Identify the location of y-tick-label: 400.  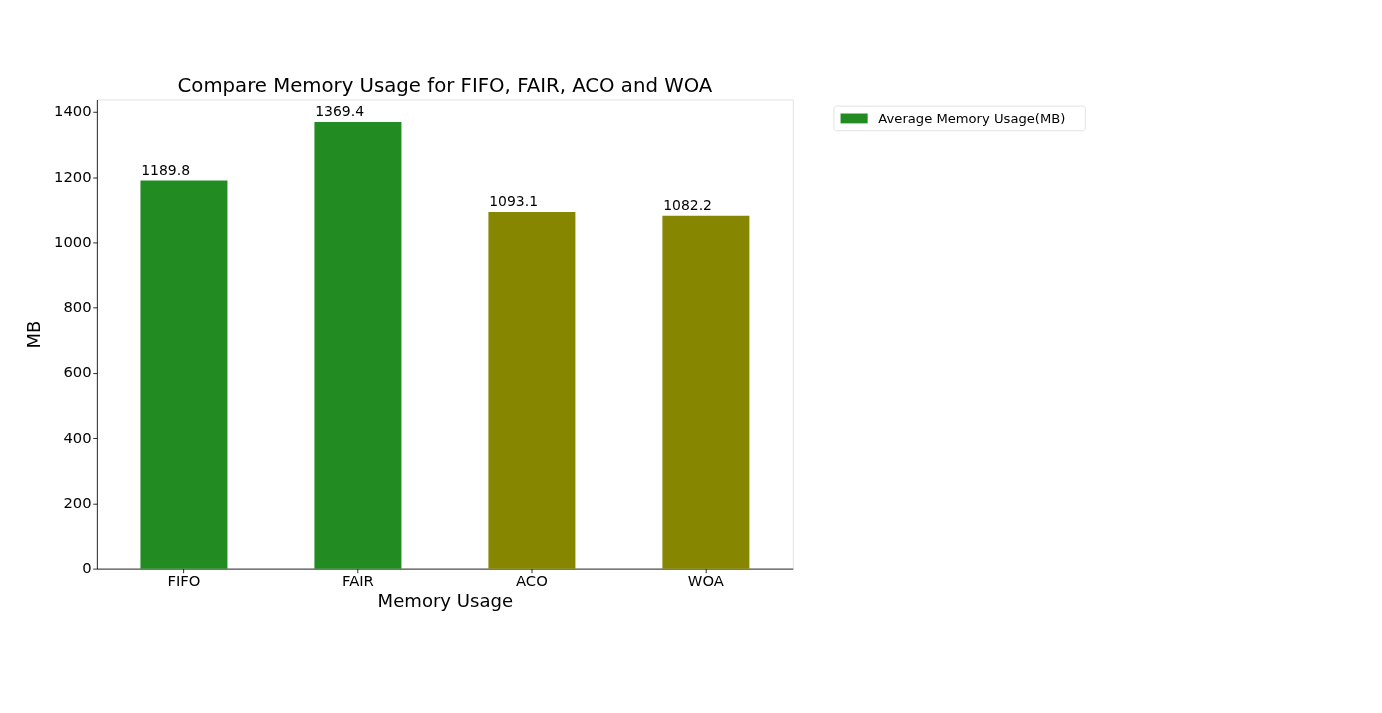
(77, 437).